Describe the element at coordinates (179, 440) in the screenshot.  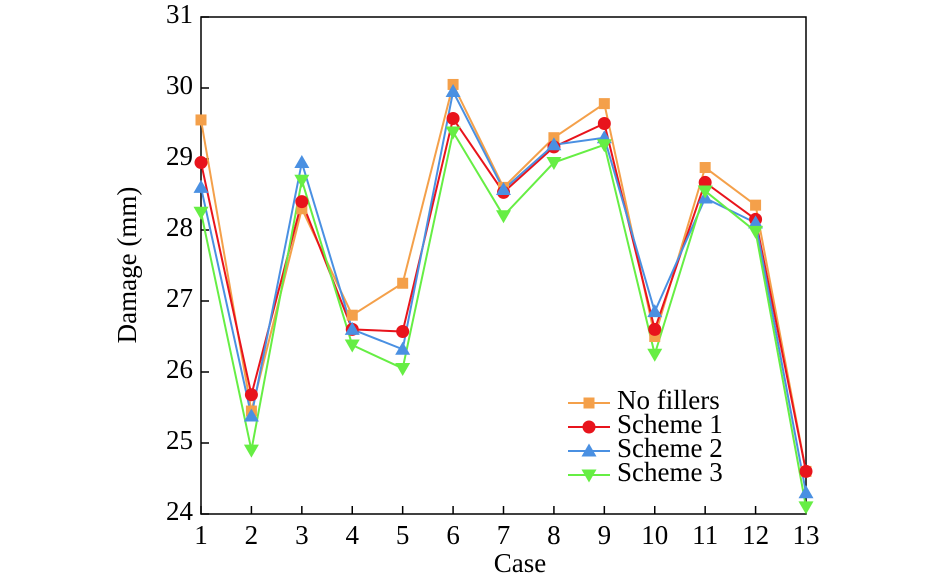
I see `y-tick-label: 25` at that location.